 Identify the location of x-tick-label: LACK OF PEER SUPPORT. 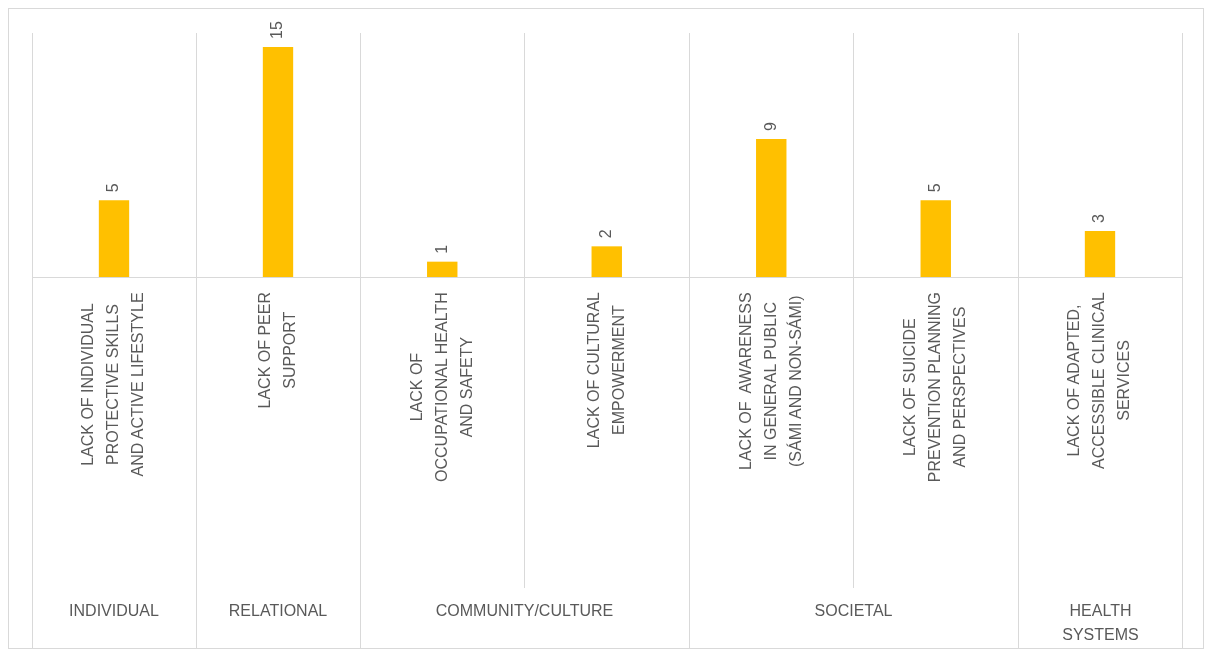
(276, 350).